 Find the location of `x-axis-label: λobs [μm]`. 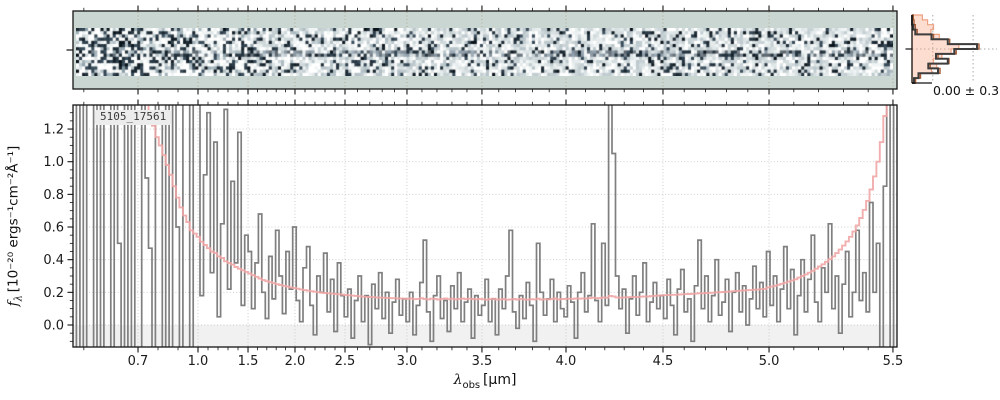

x-axis-label: λobs [μm] is located at coordinates (485, 381).